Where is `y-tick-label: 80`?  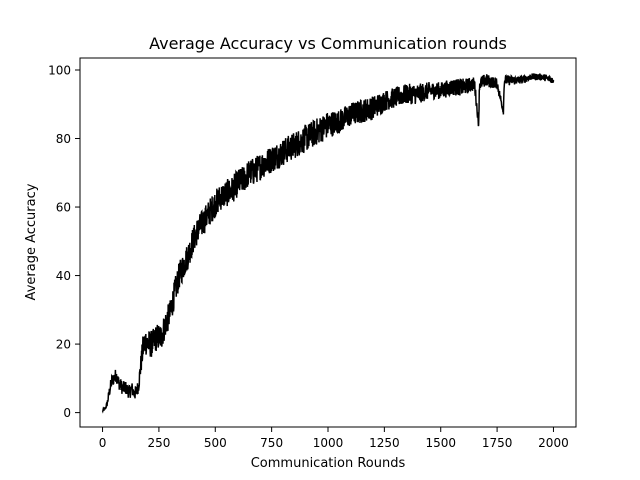 y-tick-label: 80 is located at coordinates (63, 139).